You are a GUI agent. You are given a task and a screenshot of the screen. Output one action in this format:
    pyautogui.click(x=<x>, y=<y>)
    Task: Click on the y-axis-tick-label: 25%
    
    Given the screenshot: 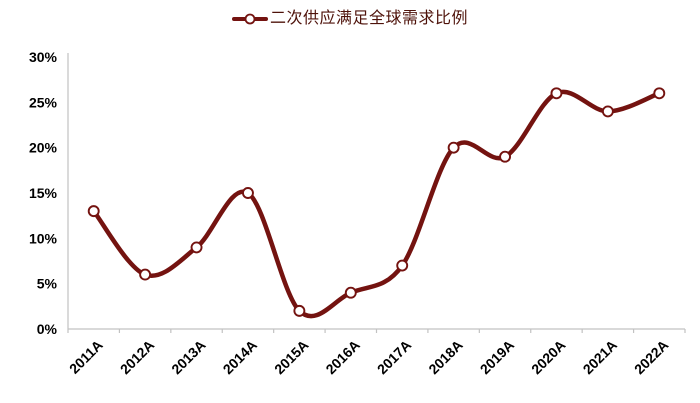 What is the action you would take?
    pyautogui.click(x=43, y=102)
    